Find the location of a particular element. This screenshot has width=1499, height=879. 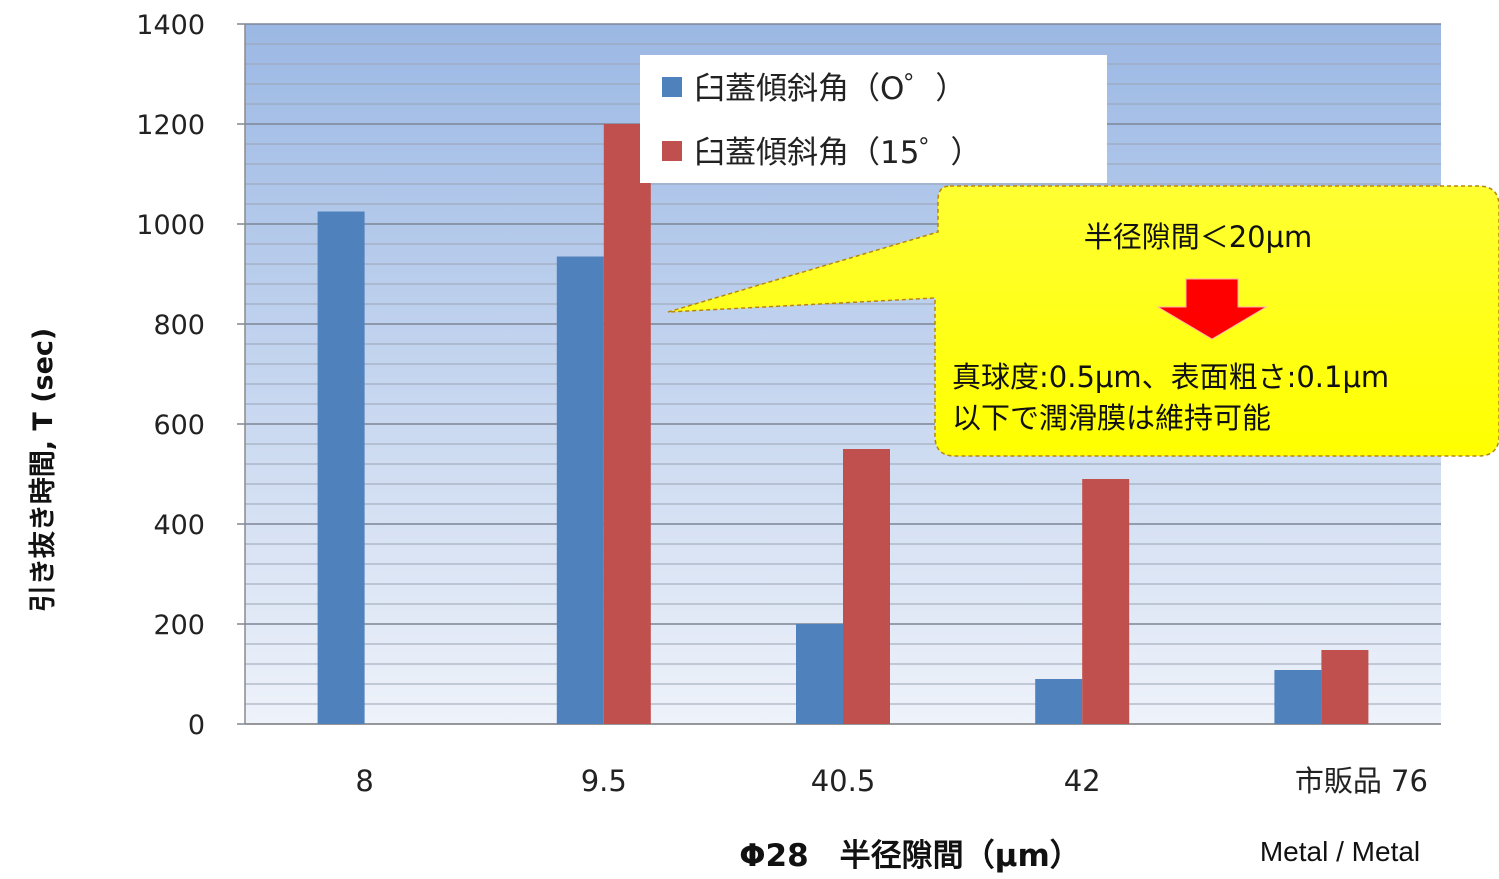

x-axis-categories: 8 9.5 40.5 42 市販品 76 is located at coordinates (891, 781).